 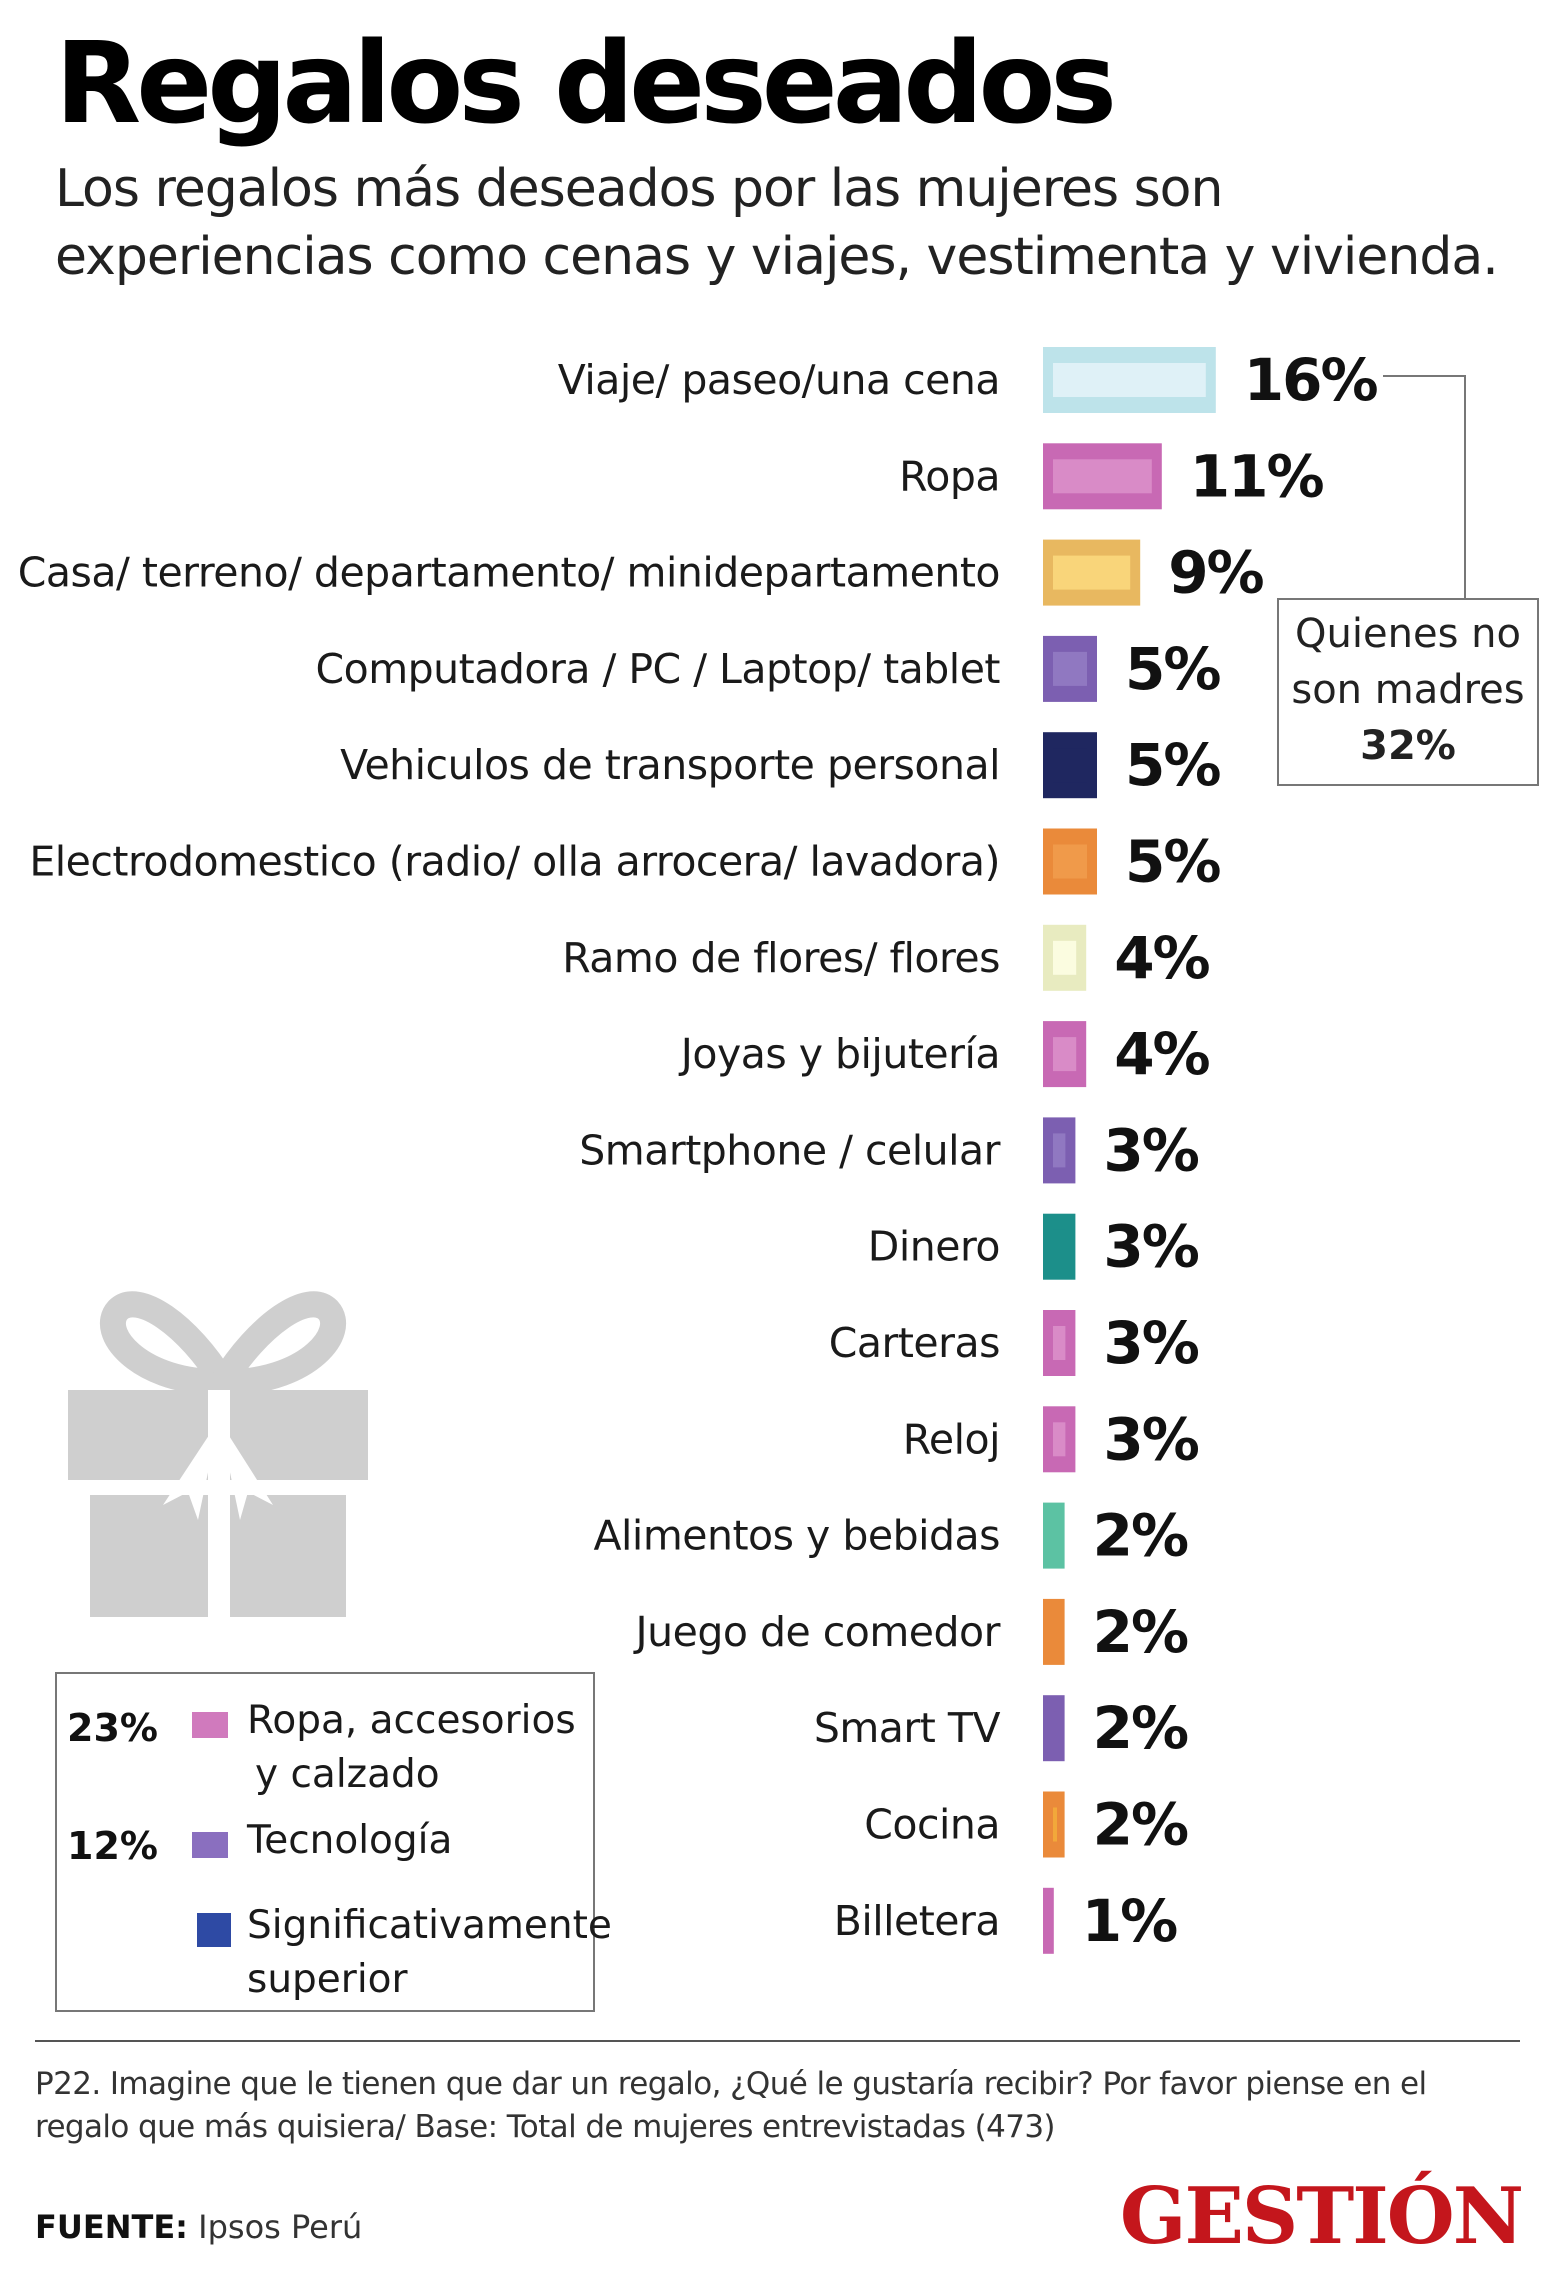 I want to click on legend-text-line1: Ropa, accesorios, so click(x=411, y=1720).